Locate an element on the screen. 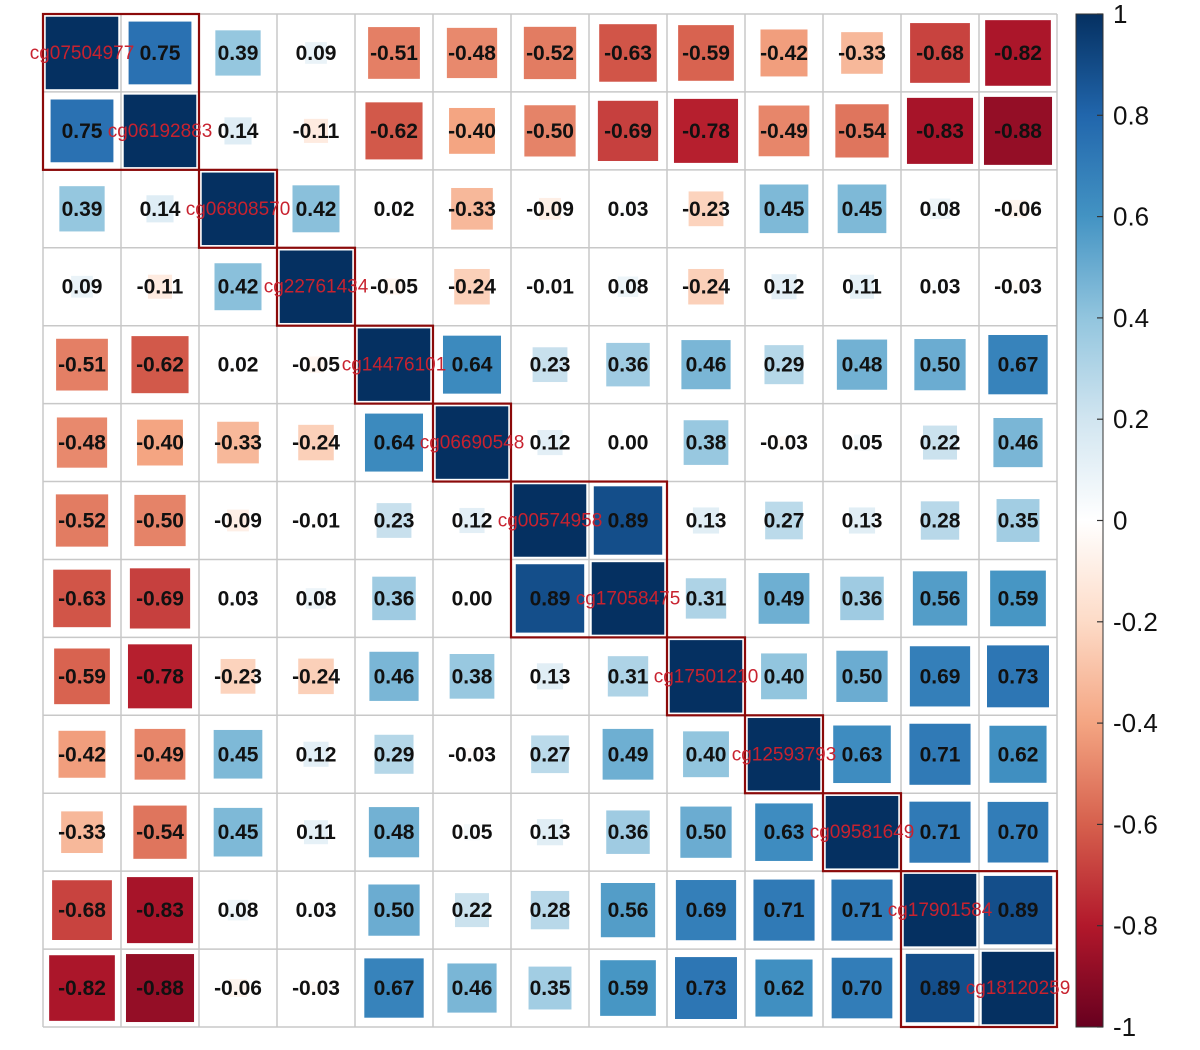  variable-label-3: cg22761434 is located at coordinates (316, 287).